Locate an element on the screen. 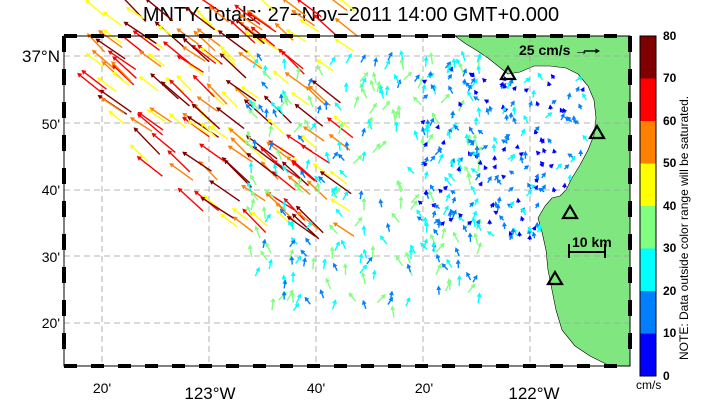 The width and height of the screenshot is (702, 409). lon-label-20-right: 20' is located at coordinates (424, 388).